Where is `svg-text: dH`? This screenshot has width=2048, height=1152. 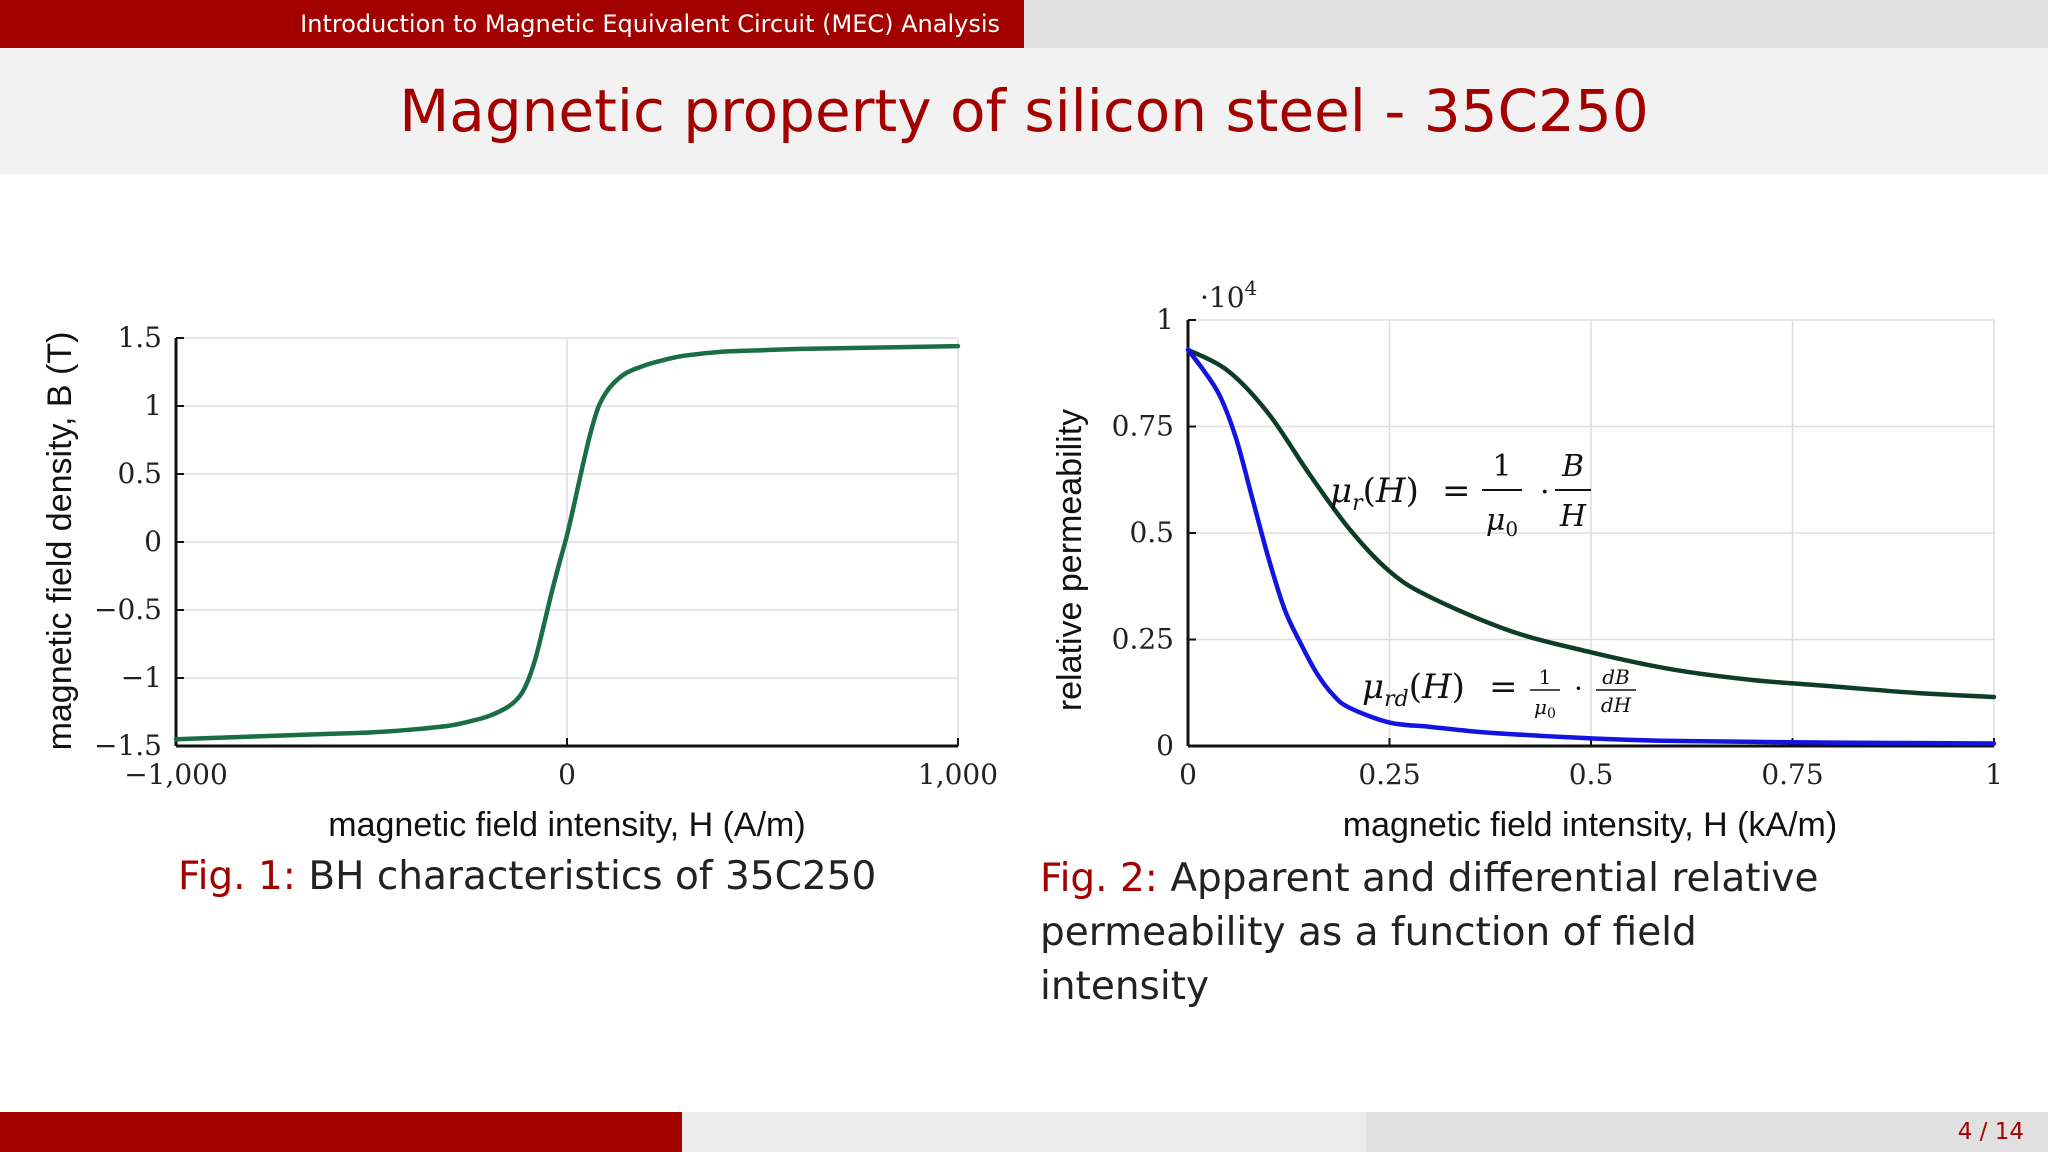
svg-text: dH is located at coordinates (1616, 705).